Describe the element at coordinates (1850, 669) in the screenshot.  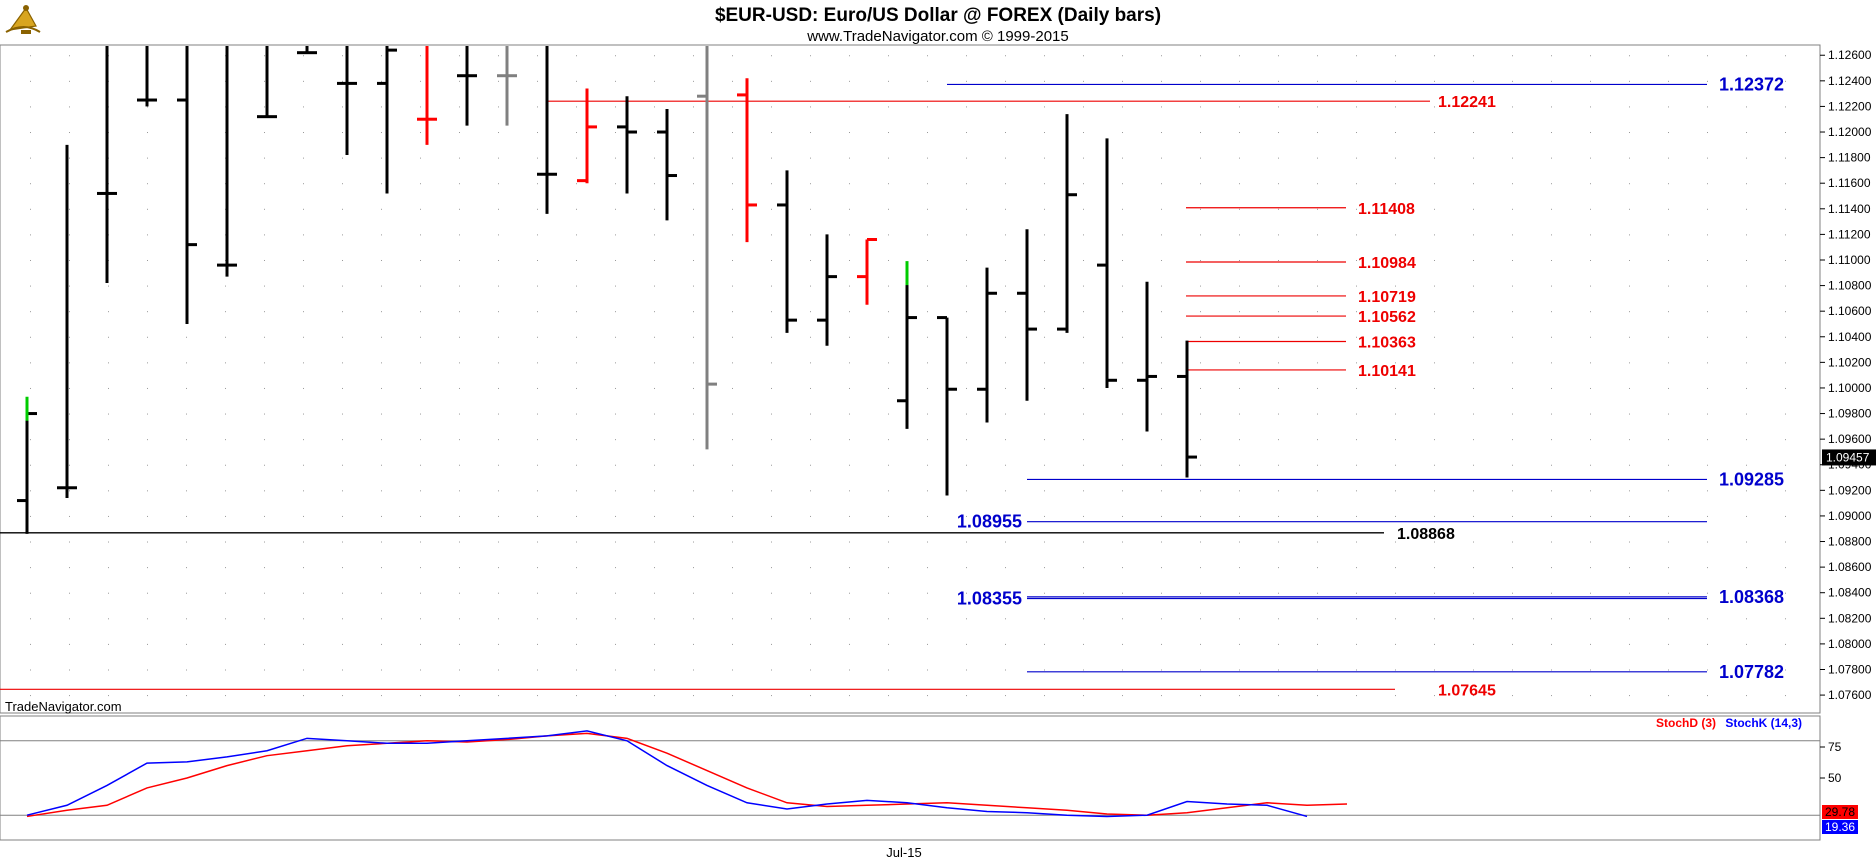
I see `y-tick-label: 1.07800` at that location.